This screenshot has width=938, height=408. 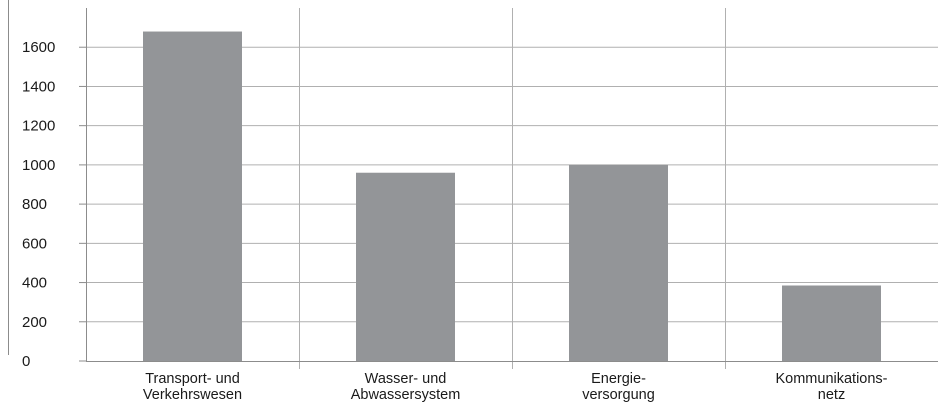 I want to click on y-tick-label: 1400, so click(x=38, y=86).